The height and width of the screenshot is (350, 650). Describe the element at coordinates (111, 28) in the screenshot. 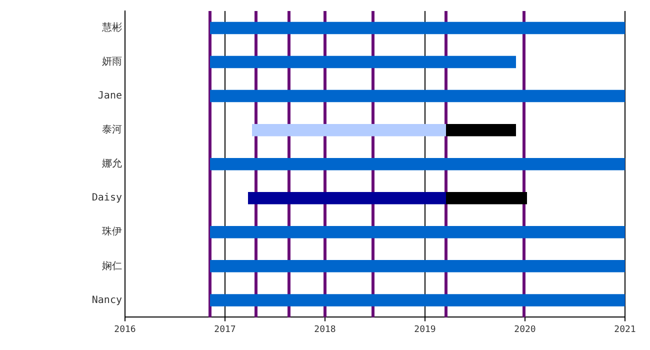

I see `y-tick-label: 慧彬` at that location.